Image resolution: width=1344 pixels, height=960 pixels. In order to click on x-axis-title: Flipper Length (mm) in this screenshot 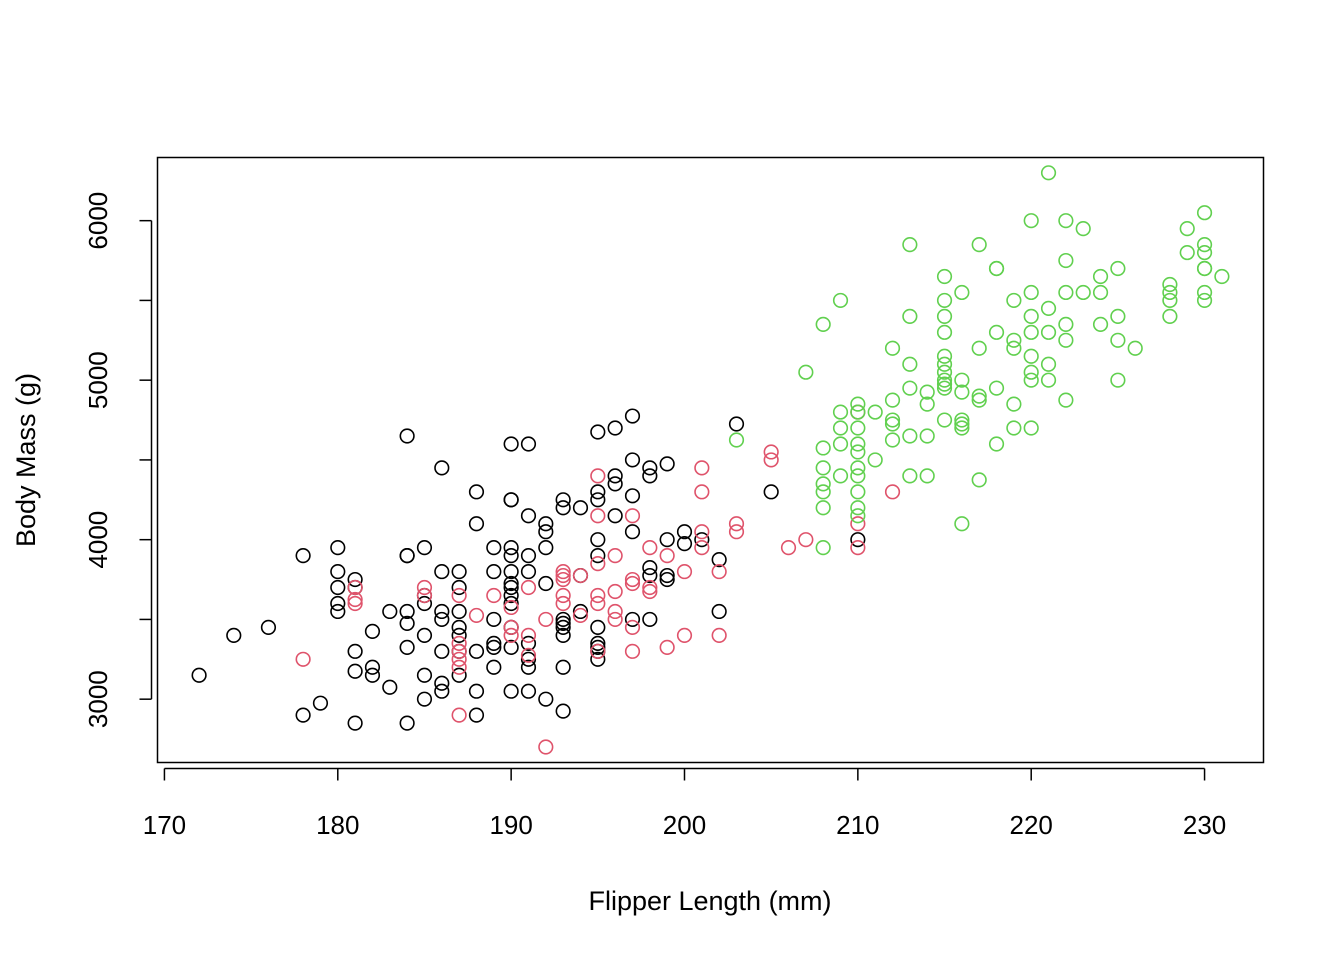, I will do `click(709, 901)`.